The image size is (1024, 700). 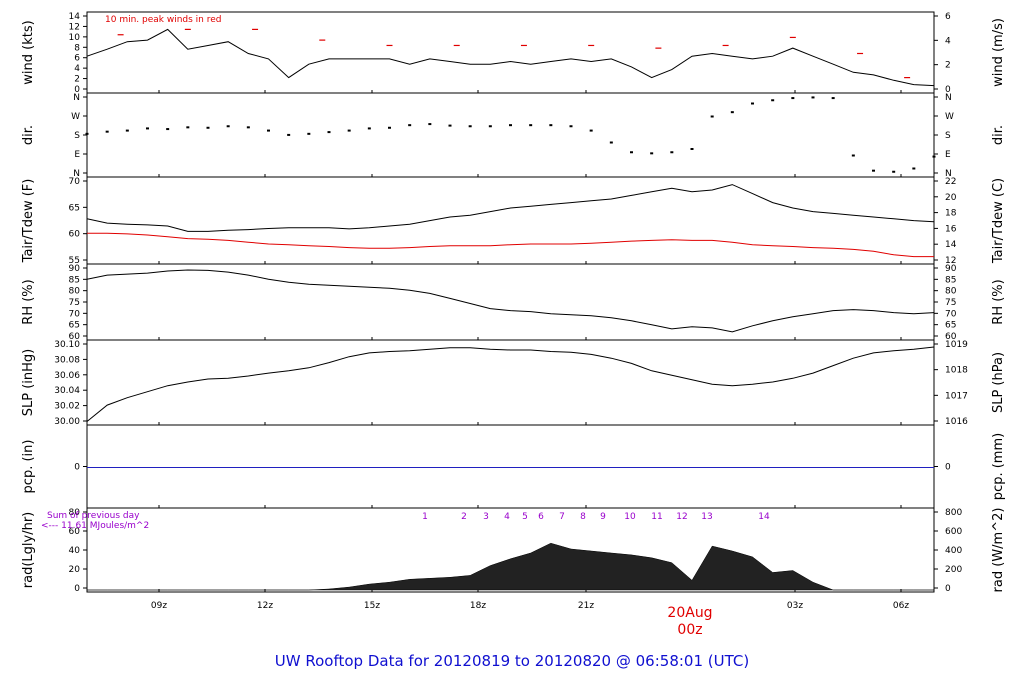 What do you see at coordinates (951, 214) in the screenshot?
I see `y-tick-label-right: 18` at bounding box center [951, 214].